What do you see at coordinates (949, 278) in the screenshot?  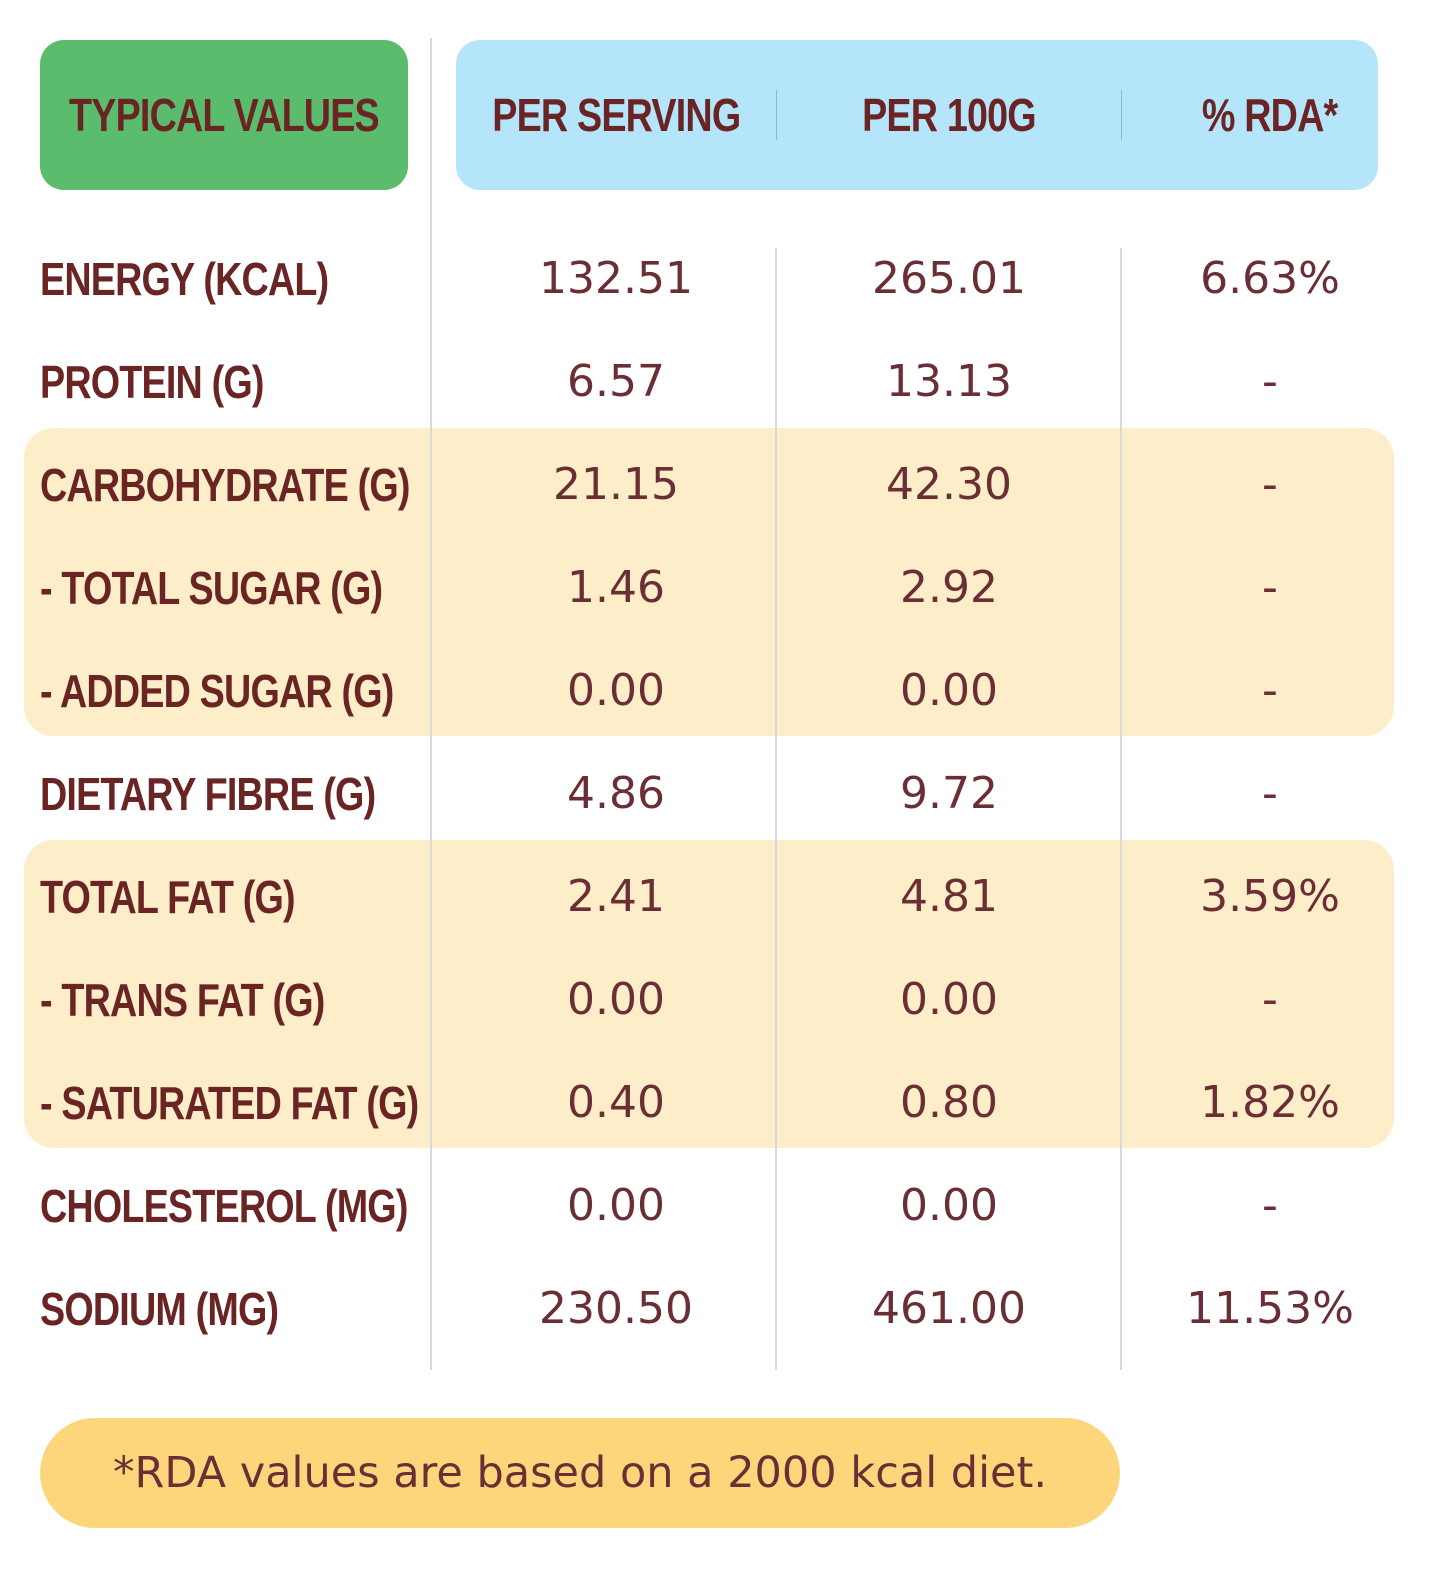 I see `per-100g-value: 265.01` at bounding box center [949, 278].